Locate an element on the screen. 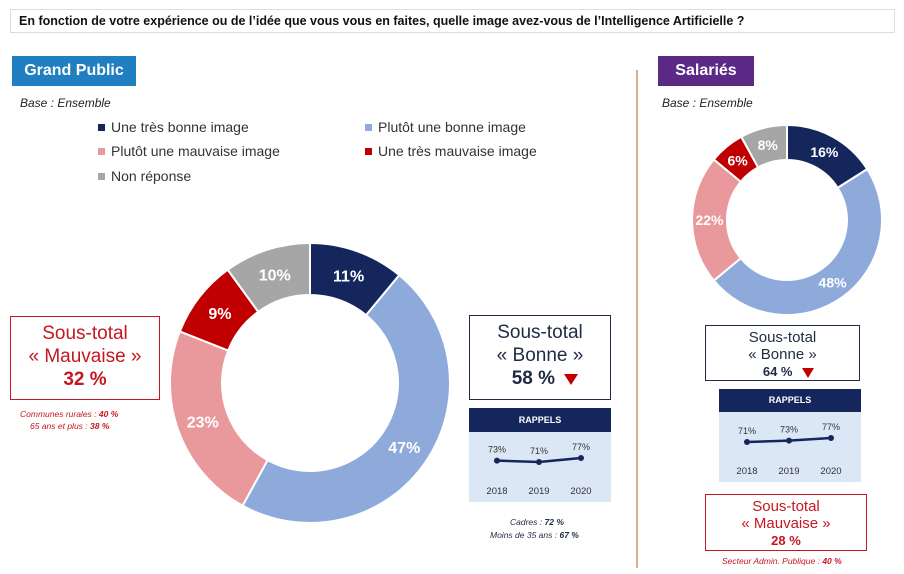 Image resolution: width=904 pixels, height=574 pixels. slice-label: 11% is located at coordinates (348, 276).